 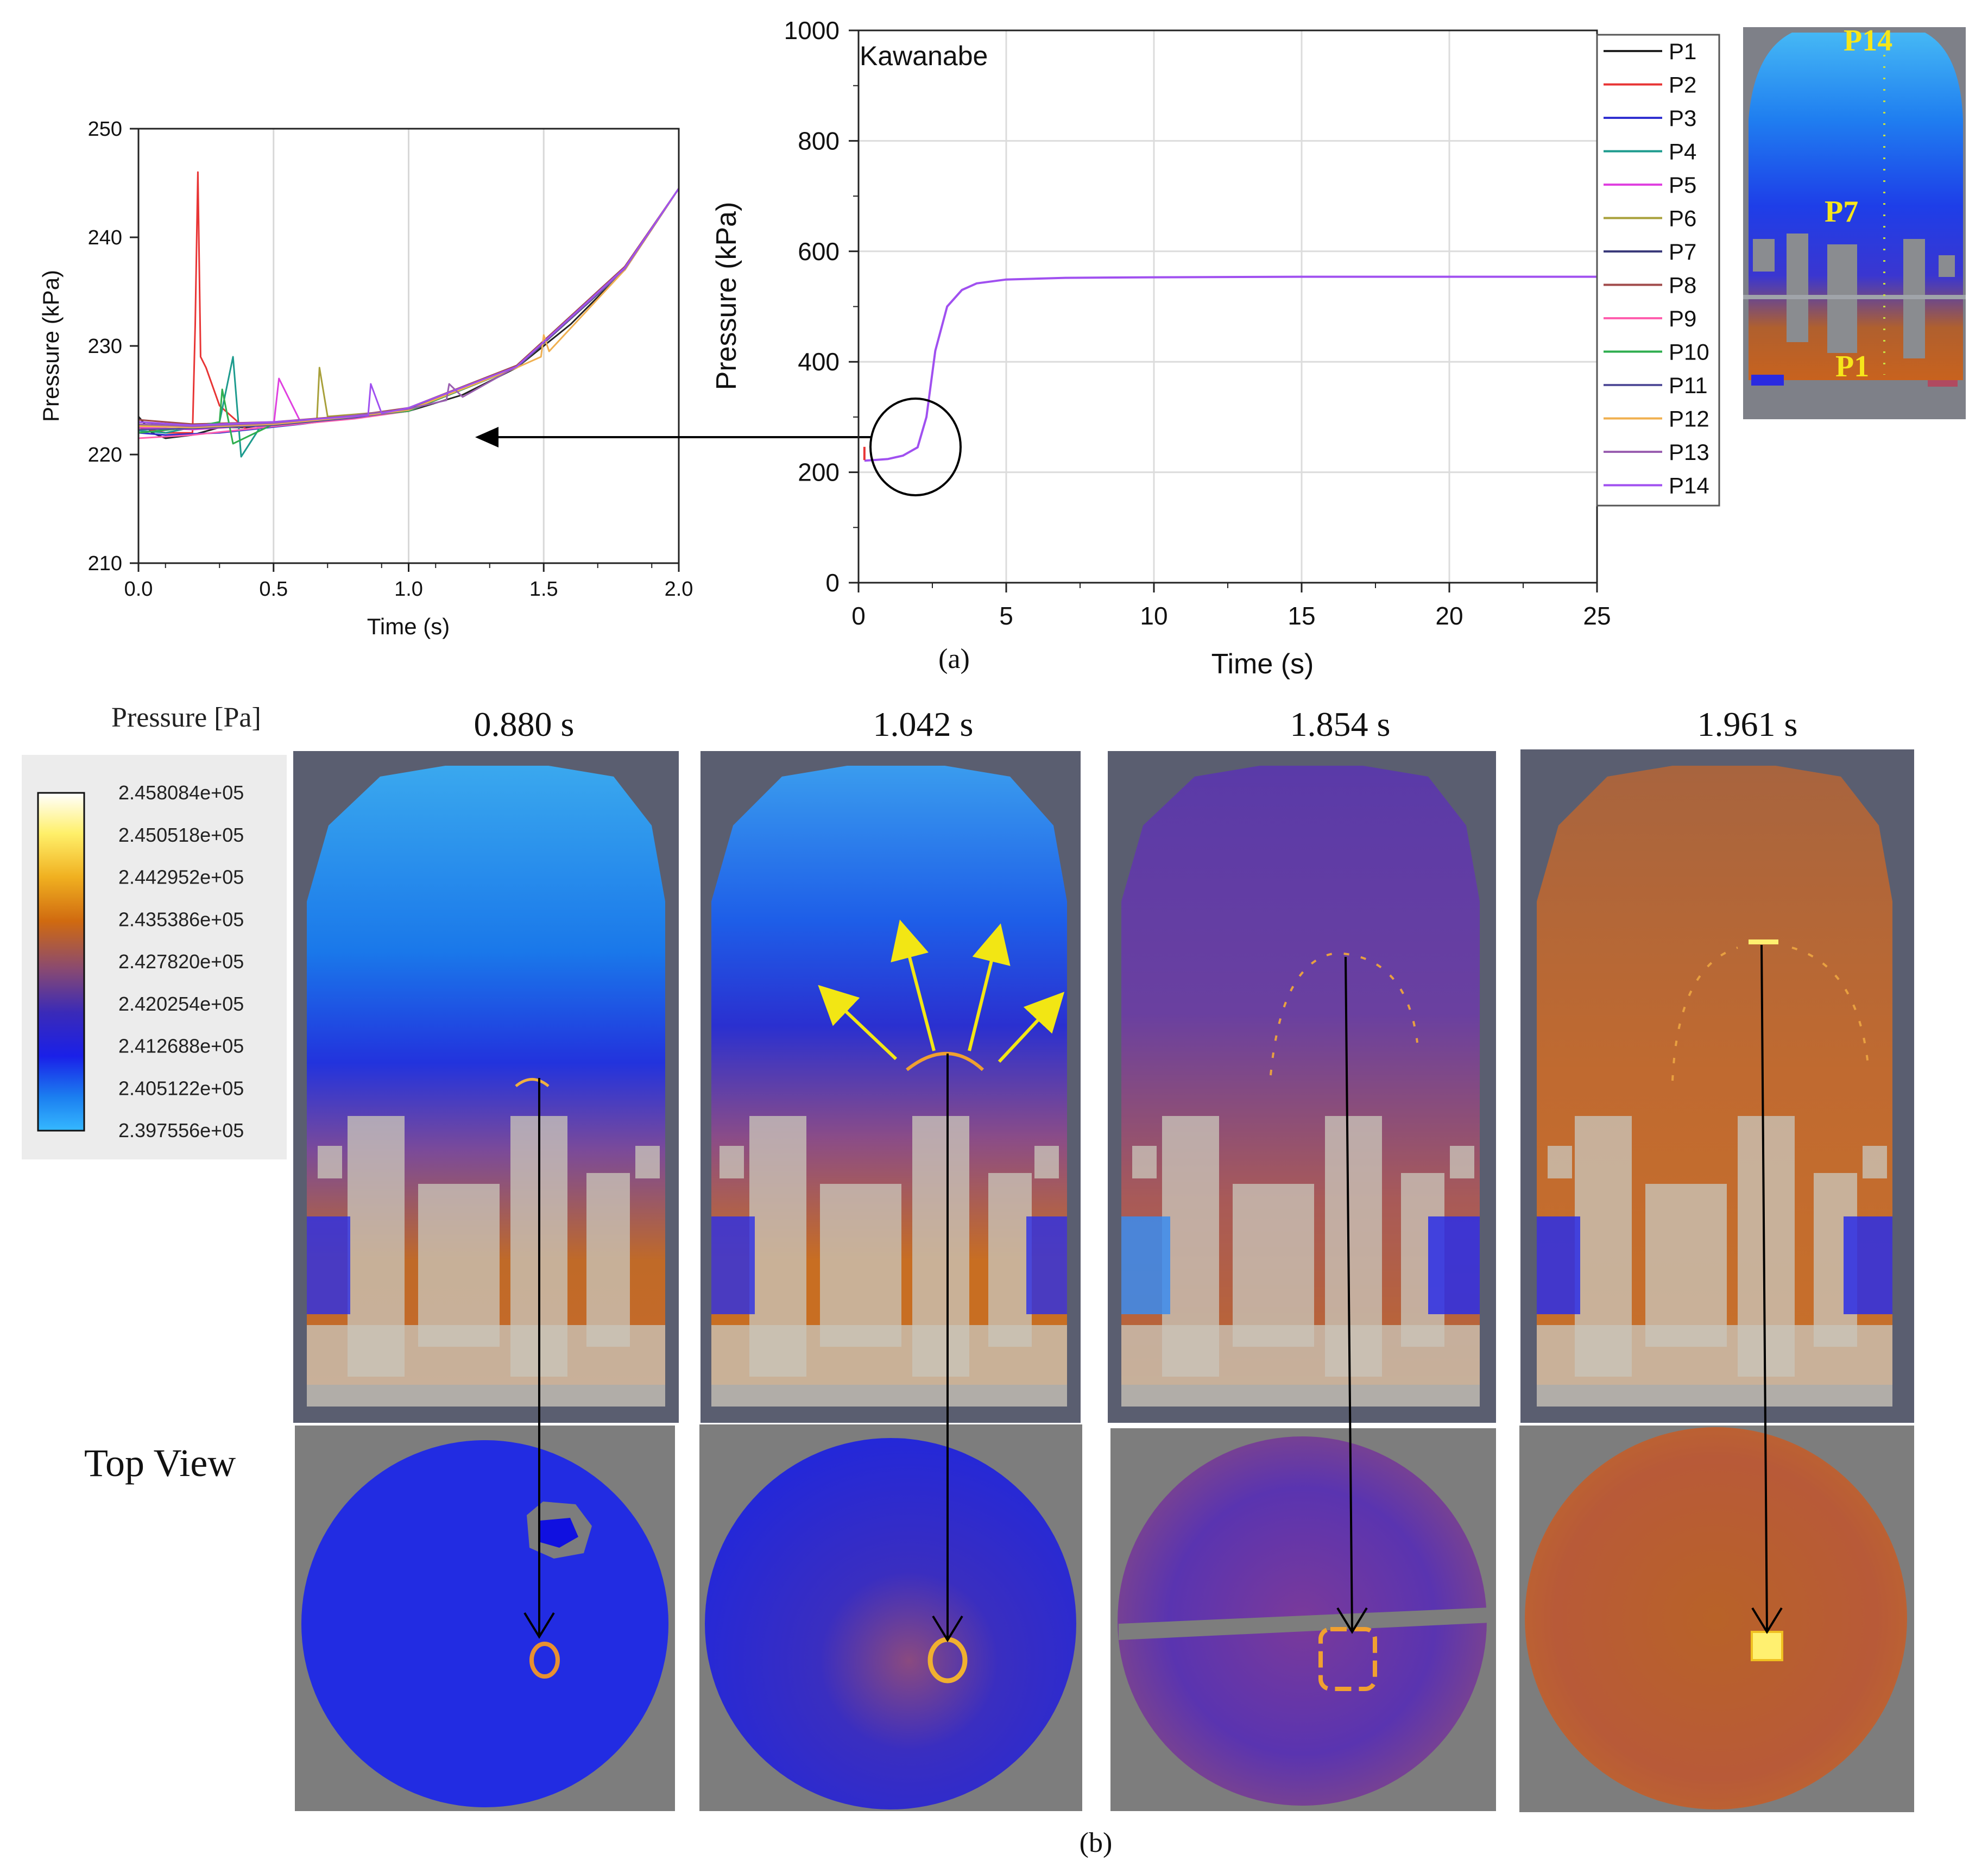 What do you see at coordinates (1852, 366) in the screenshot?
I see `probe-label-p1: P1` at bounding box center [1852, 366].